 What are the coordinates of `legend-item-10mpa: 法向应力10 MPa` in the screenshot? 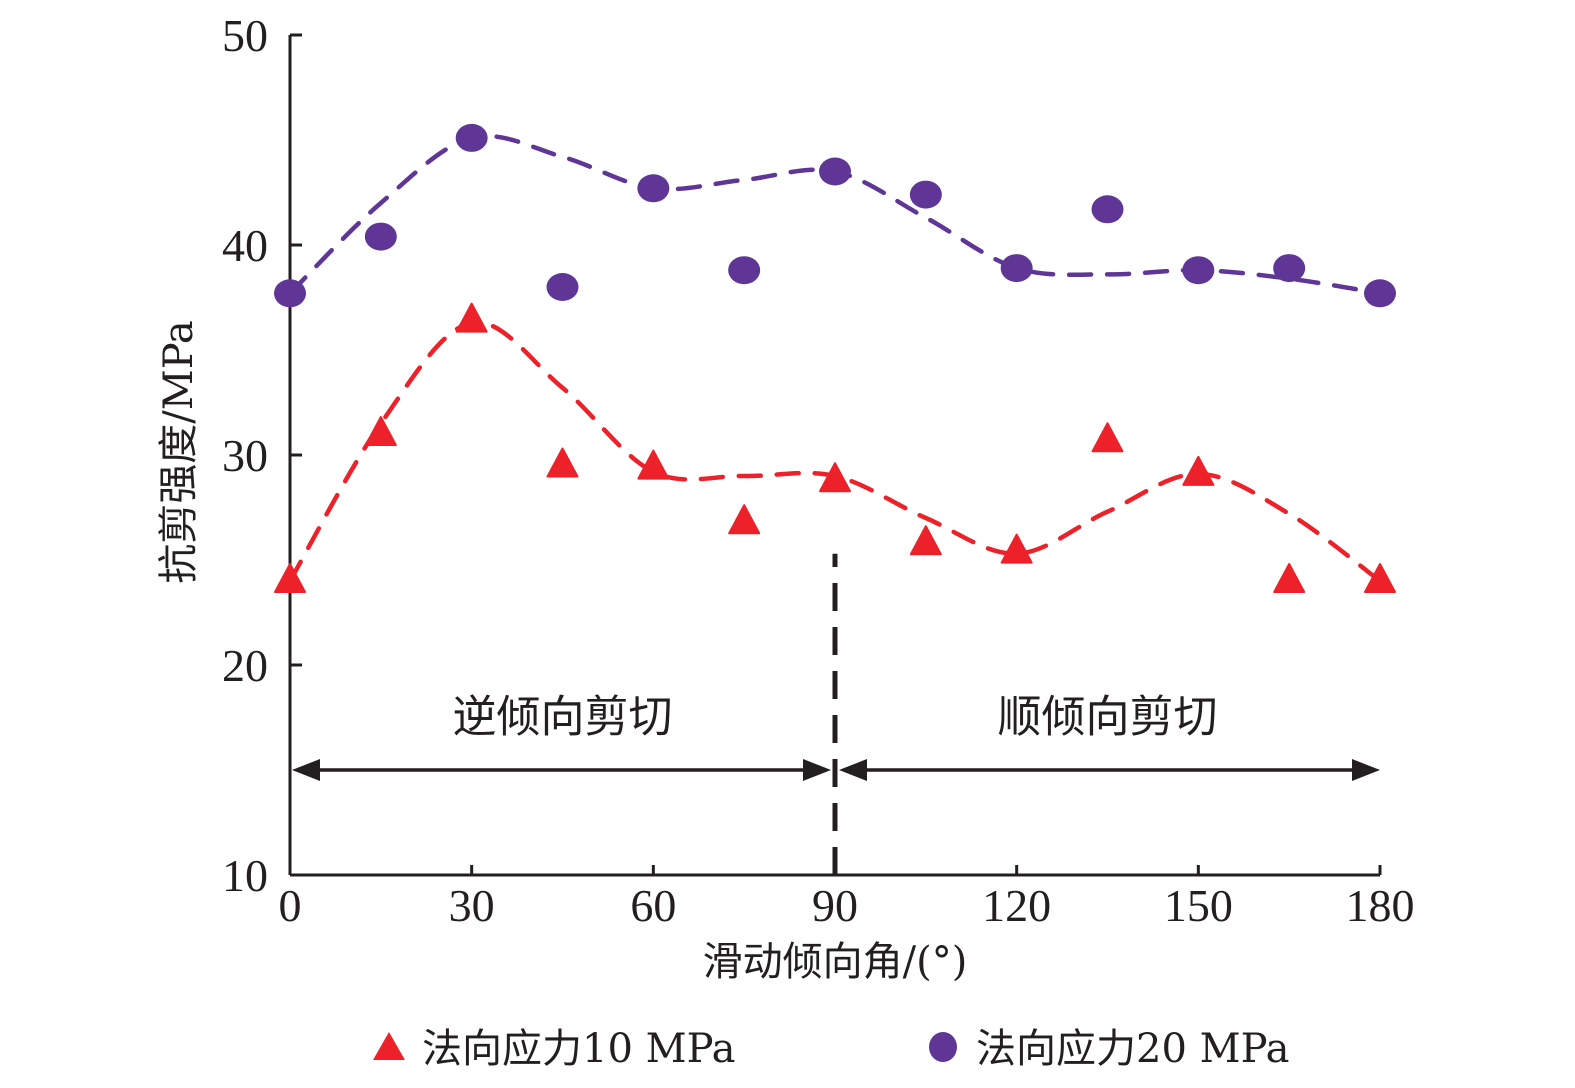 It's located at (554, 1049).